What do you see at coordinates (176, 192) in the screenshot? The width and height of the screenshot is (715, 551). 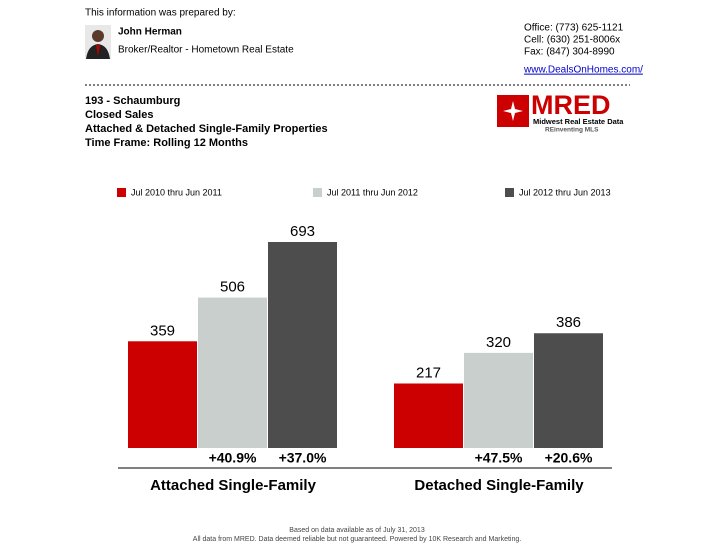 I see `legend-label: Jul 2010 thru Jun 2011` at bounding box center [176, 192].